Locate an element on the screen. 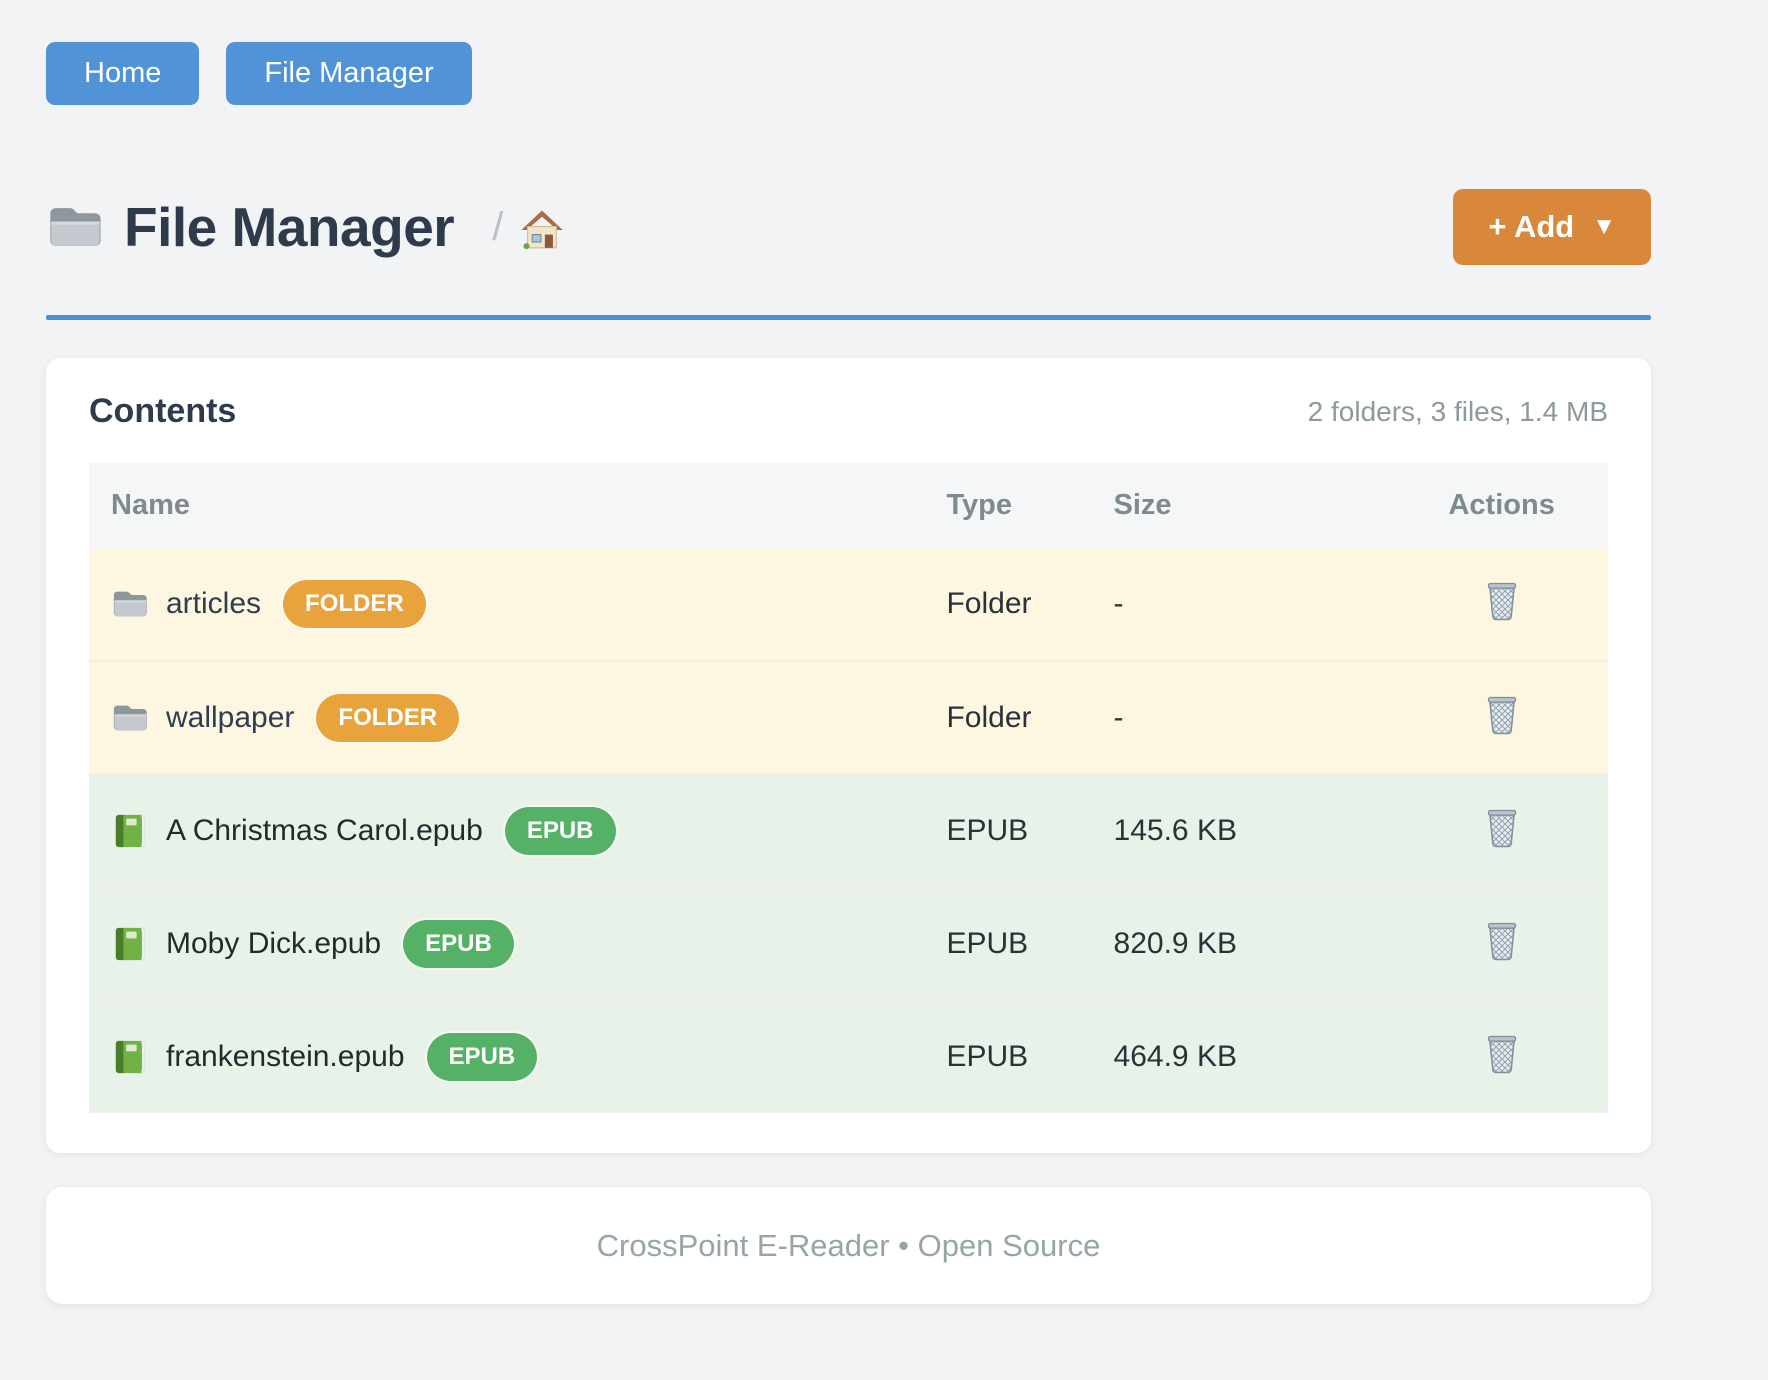 Image resolution: width=1768 pixels, height=1380 pixels. footer-text: CrossPoint E-Reader • Open Source is located at coordinates (848, 1245).